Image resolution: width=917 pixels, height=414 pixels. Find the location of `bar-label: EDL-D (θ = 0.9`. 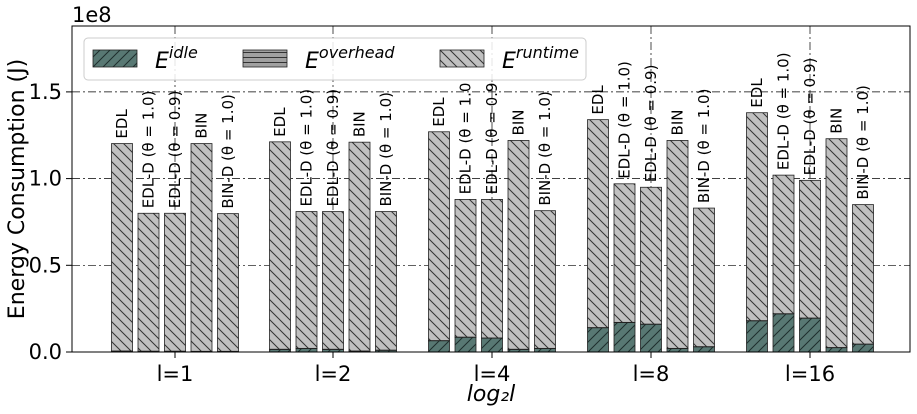

bar-label: EDL-D (θ = 0.9 is located at coordinates (492, 139).